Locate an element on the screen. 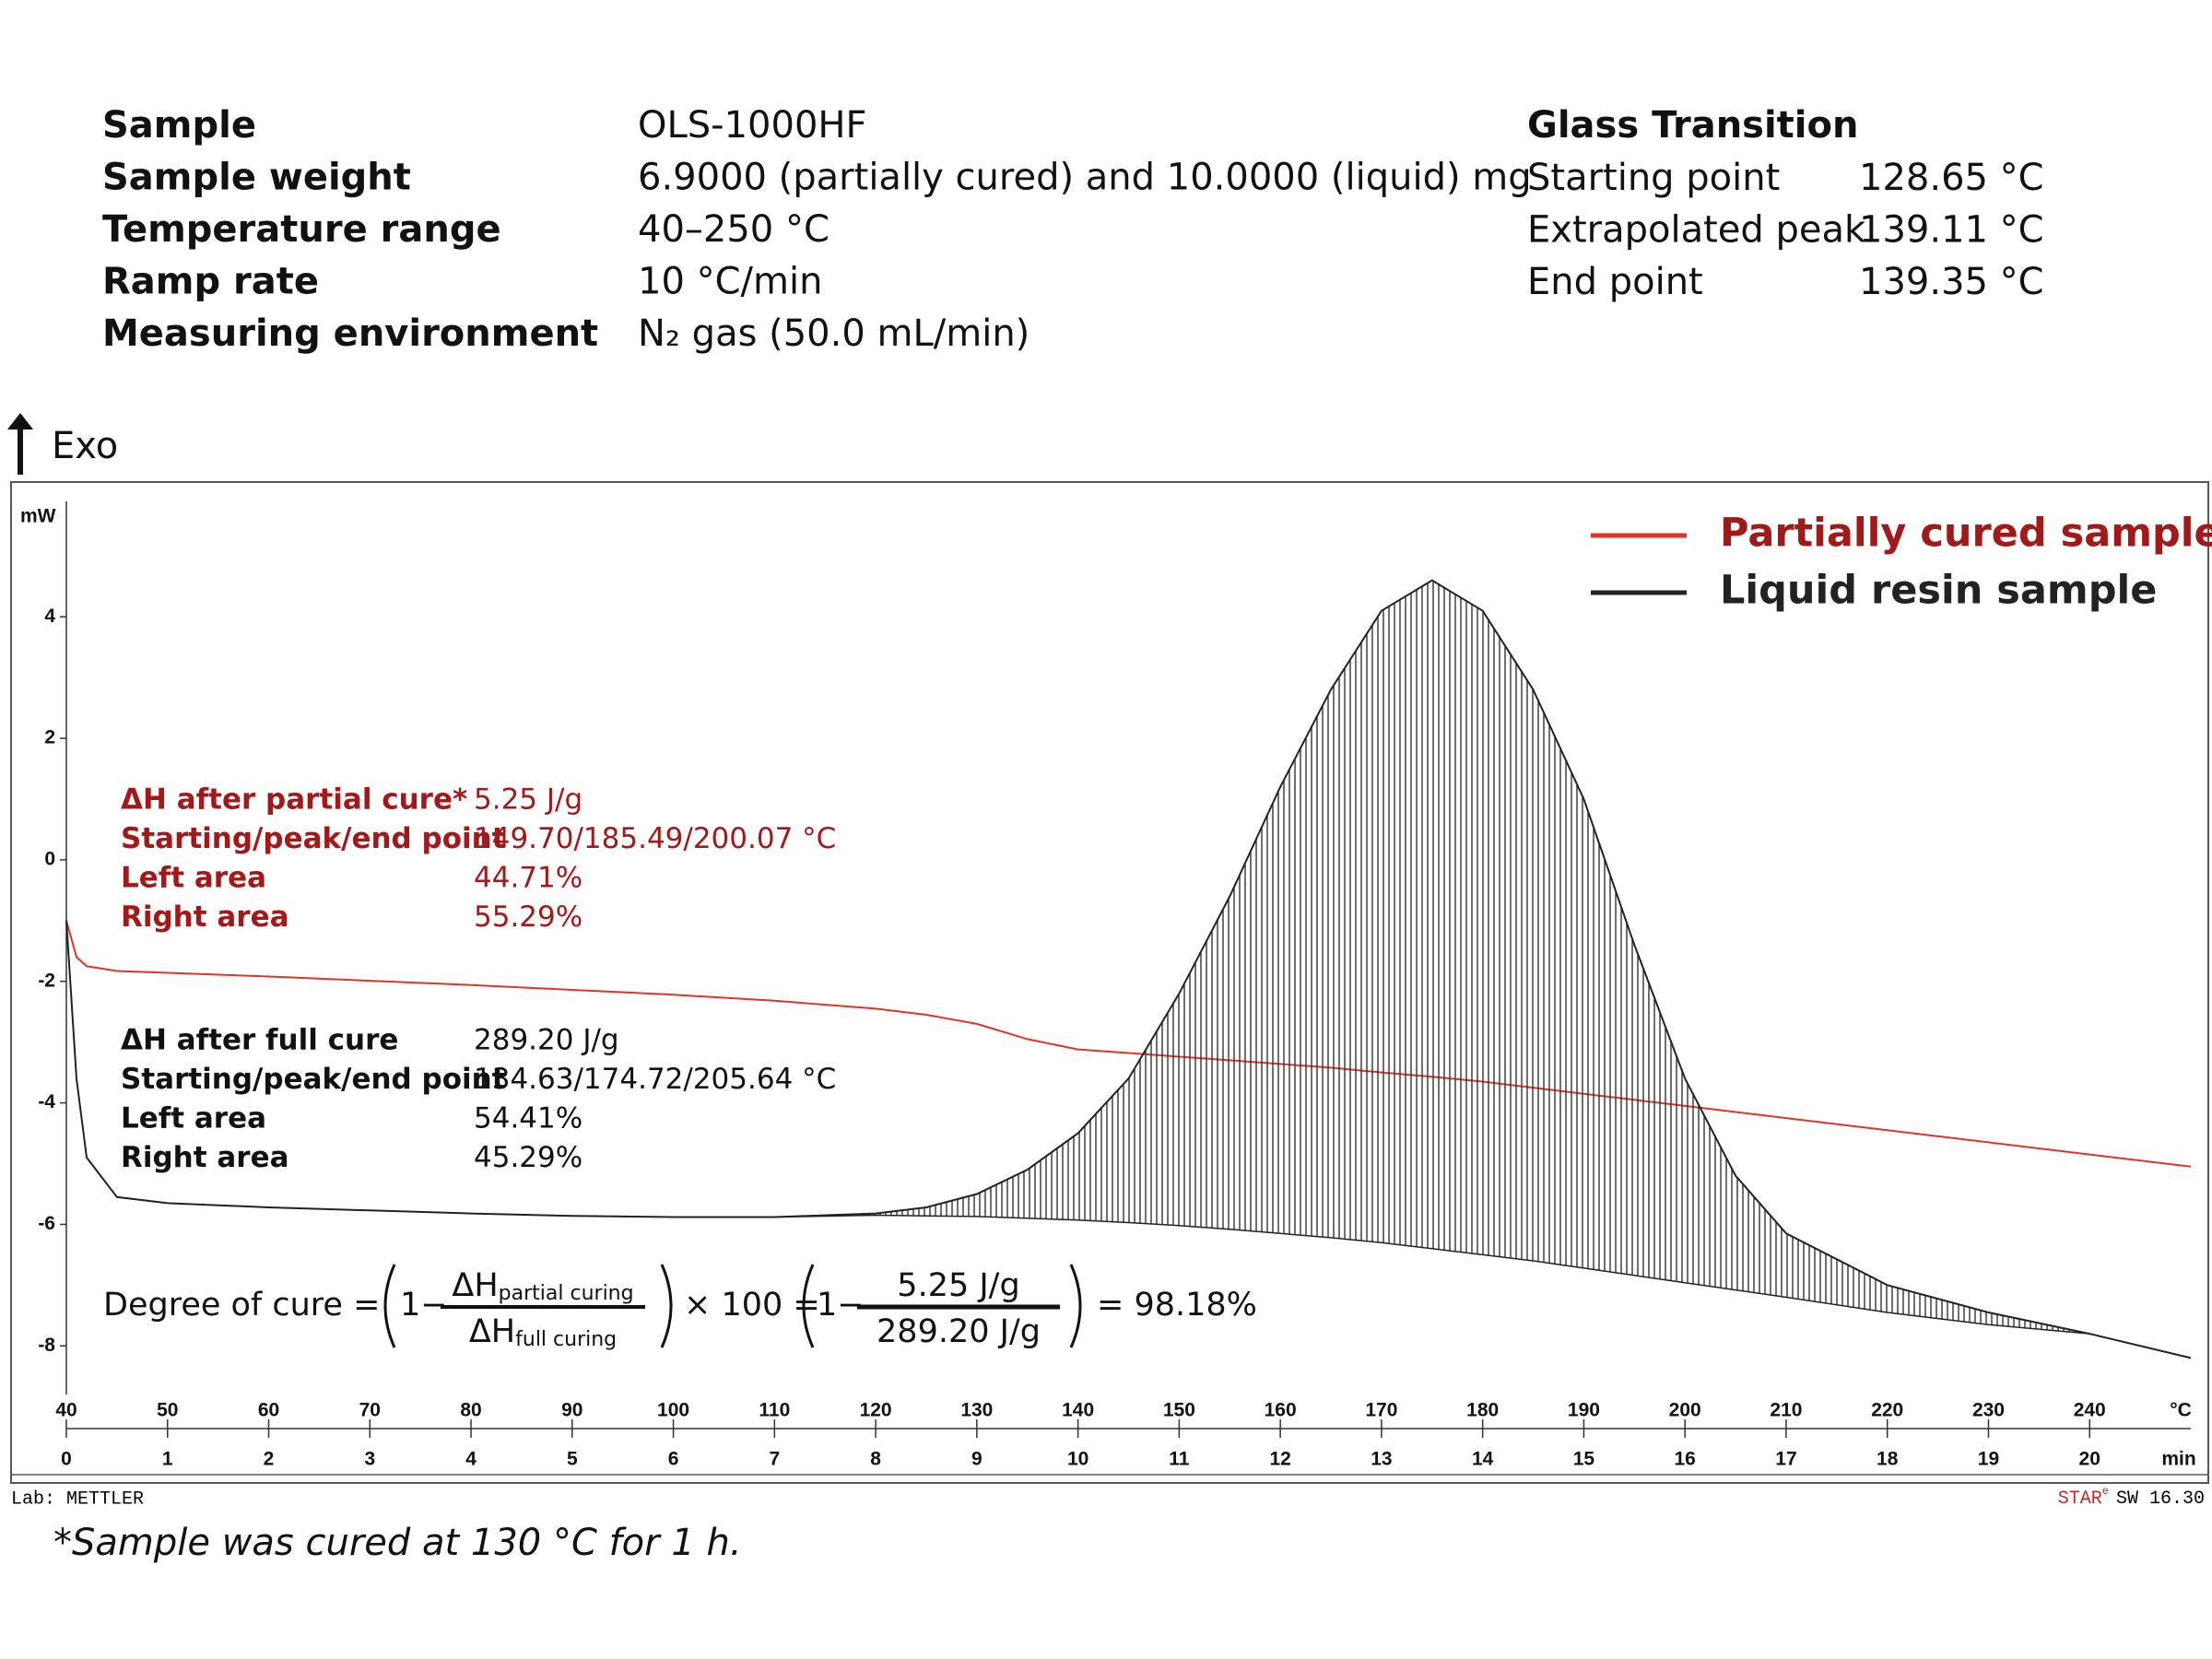  y-tick-label: -4 is located at coordinates (46, 1101).